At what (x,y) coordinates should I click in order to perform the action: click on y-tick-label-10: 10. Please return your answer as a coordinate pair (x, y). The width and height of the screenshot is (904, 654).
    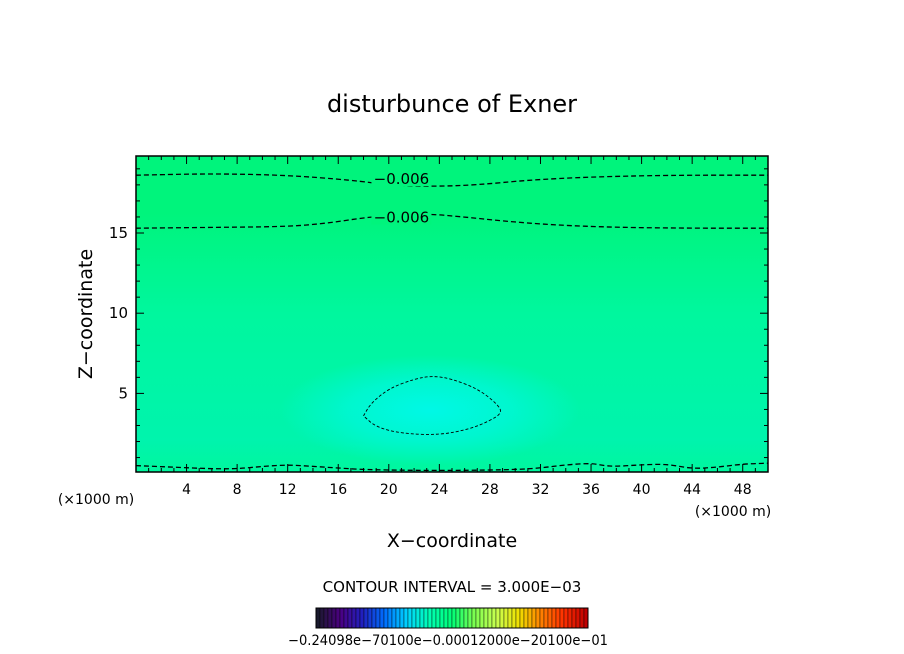
    Looking at the image, I should click on (118, 313).